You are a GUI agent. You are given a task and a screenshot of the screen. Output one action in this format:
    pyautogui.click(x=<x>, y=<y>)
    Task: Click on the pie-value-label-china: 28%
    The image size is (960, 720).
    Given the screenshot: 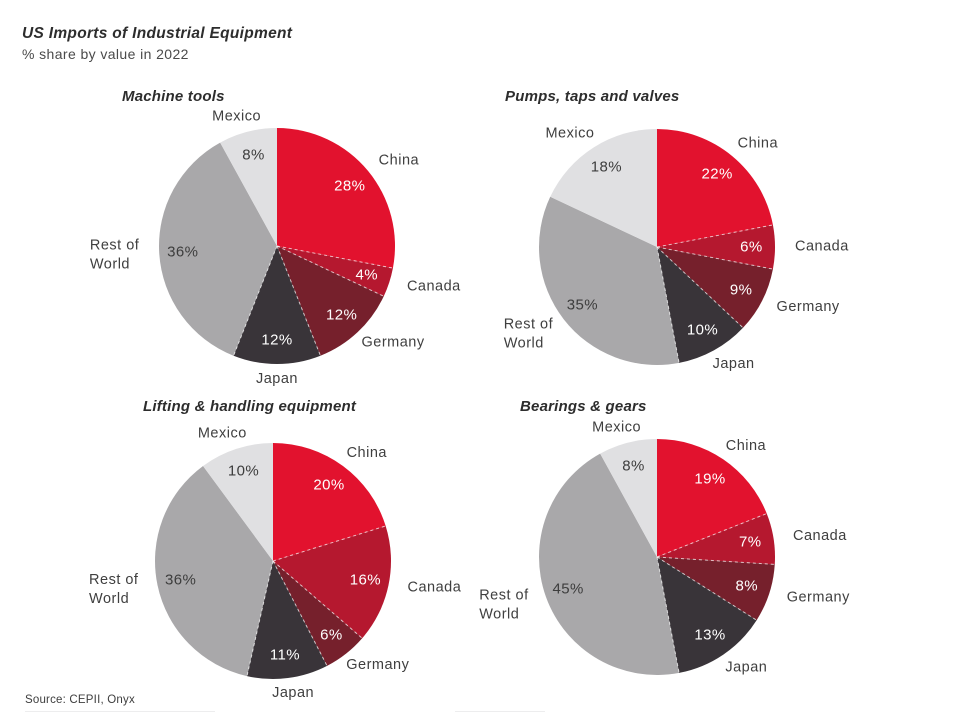 What is the action you would take?
    pyautogui.click(x=350, y=186)
    